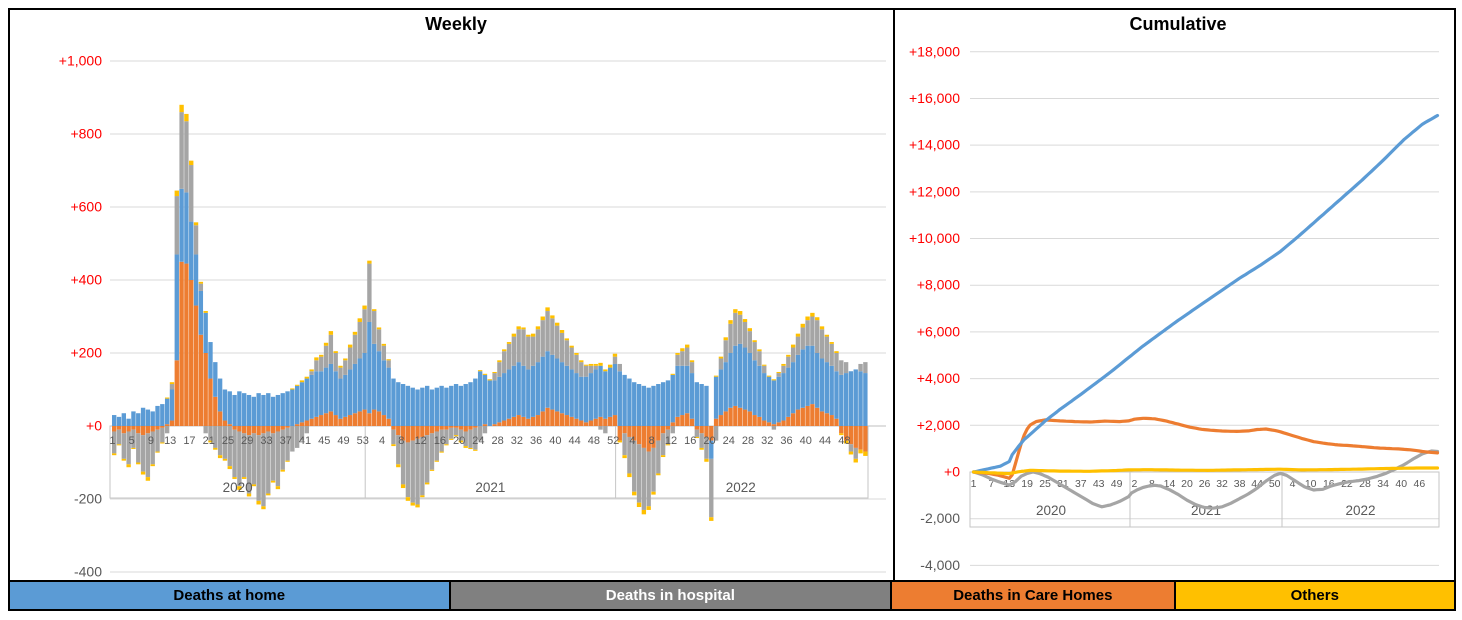 This screenshot has width=1462, height=620. Describe the element at coordinates (613, 441) in the screenshot. I see `svg-text: 52` at that location.